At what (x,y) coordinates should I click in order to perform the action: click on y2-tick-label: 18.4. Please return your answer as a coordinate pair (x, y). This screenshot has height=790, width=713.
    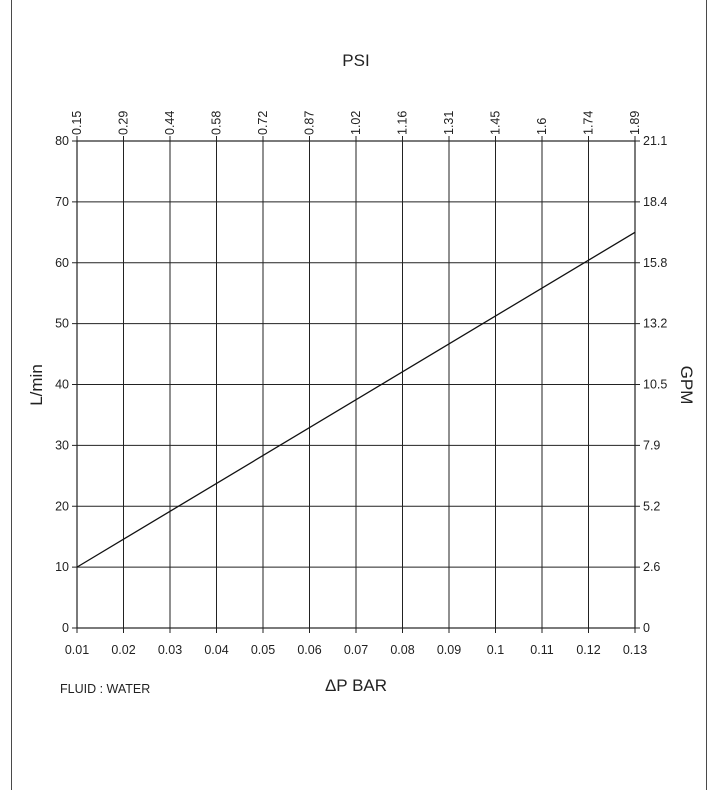
    Looking at the image, I should click on (655, 202).